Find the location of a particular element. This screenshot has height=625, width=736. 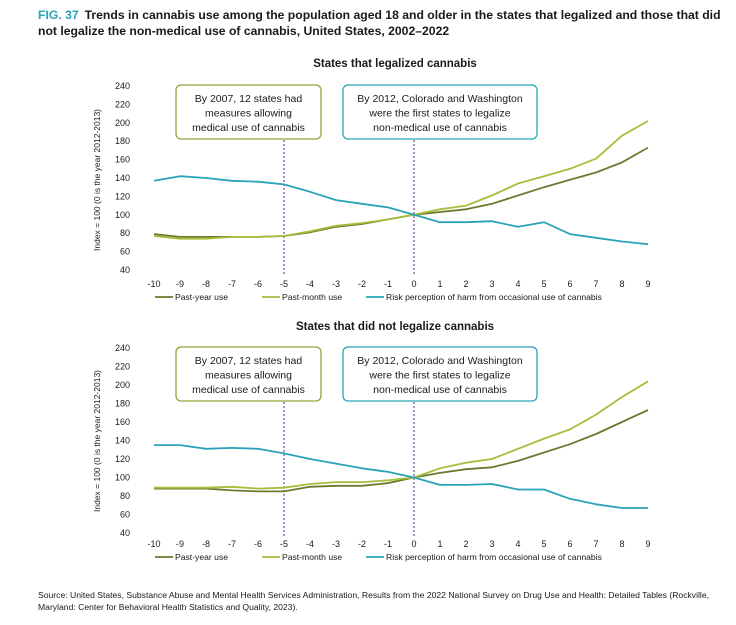

chart-title: States that did not legalize cannabis is located at coordinates (395, 327).